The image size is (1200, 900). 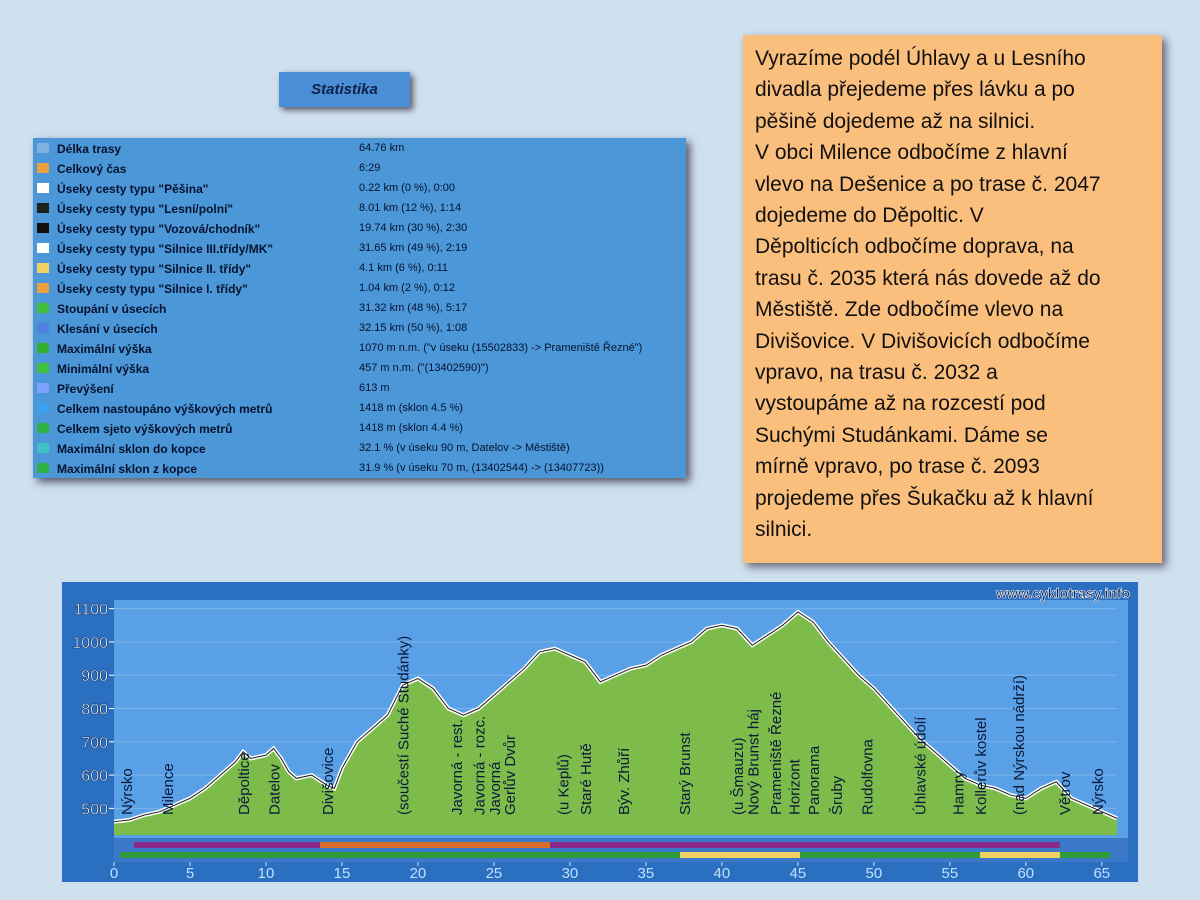 I want to click on text-line: Městiště. Zde odbočíme vlevo na, so click(x=909, y=310).